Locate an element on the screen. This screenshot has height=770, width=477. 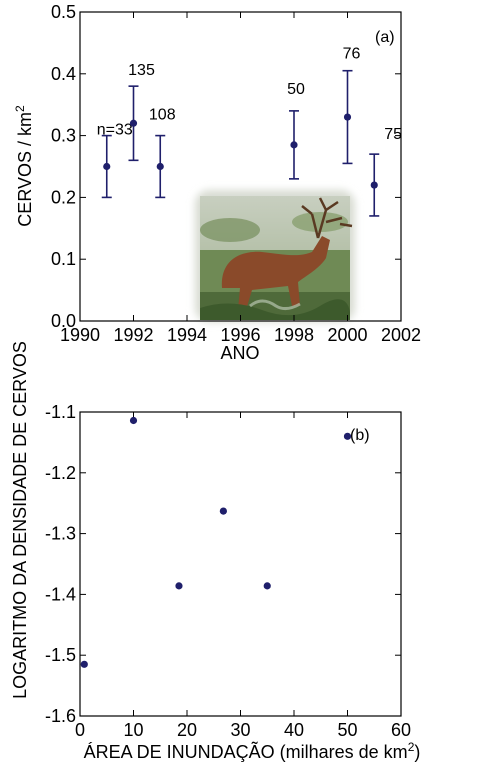
y-tick-label: -1.5 is located at coordinates (60, 655).